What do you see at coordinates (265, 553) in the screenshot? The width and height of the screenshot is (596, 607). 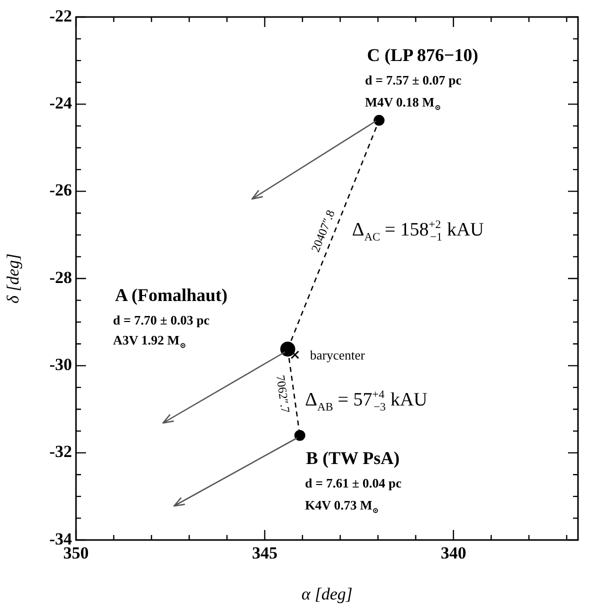 I see `x-tick-label: 345` at bounding box center [265, 553].